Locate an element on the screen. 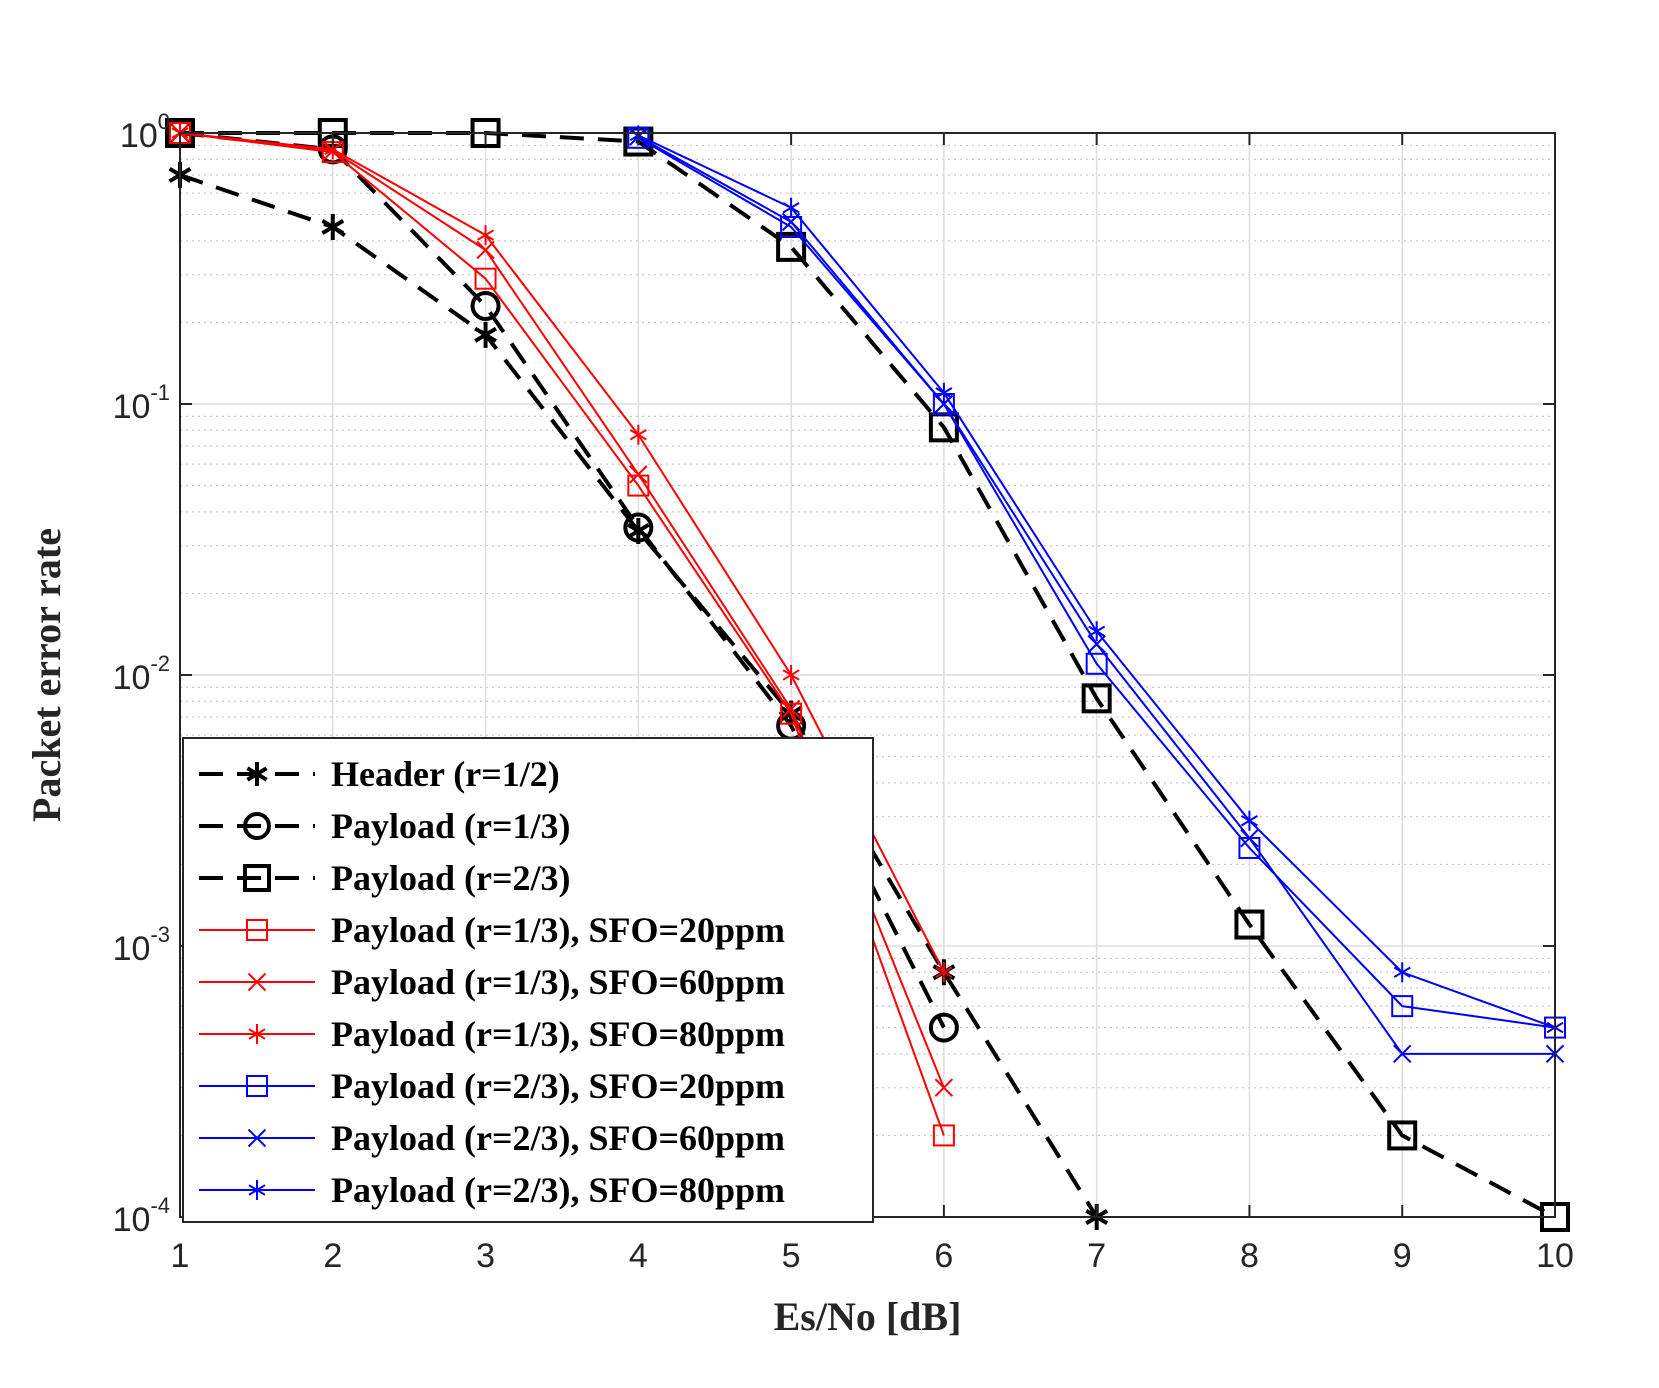 Image resolution: width=1659 pixels, height=1388 pixels. y-tick-exponent: -3 is located at coordinates (160, 934).